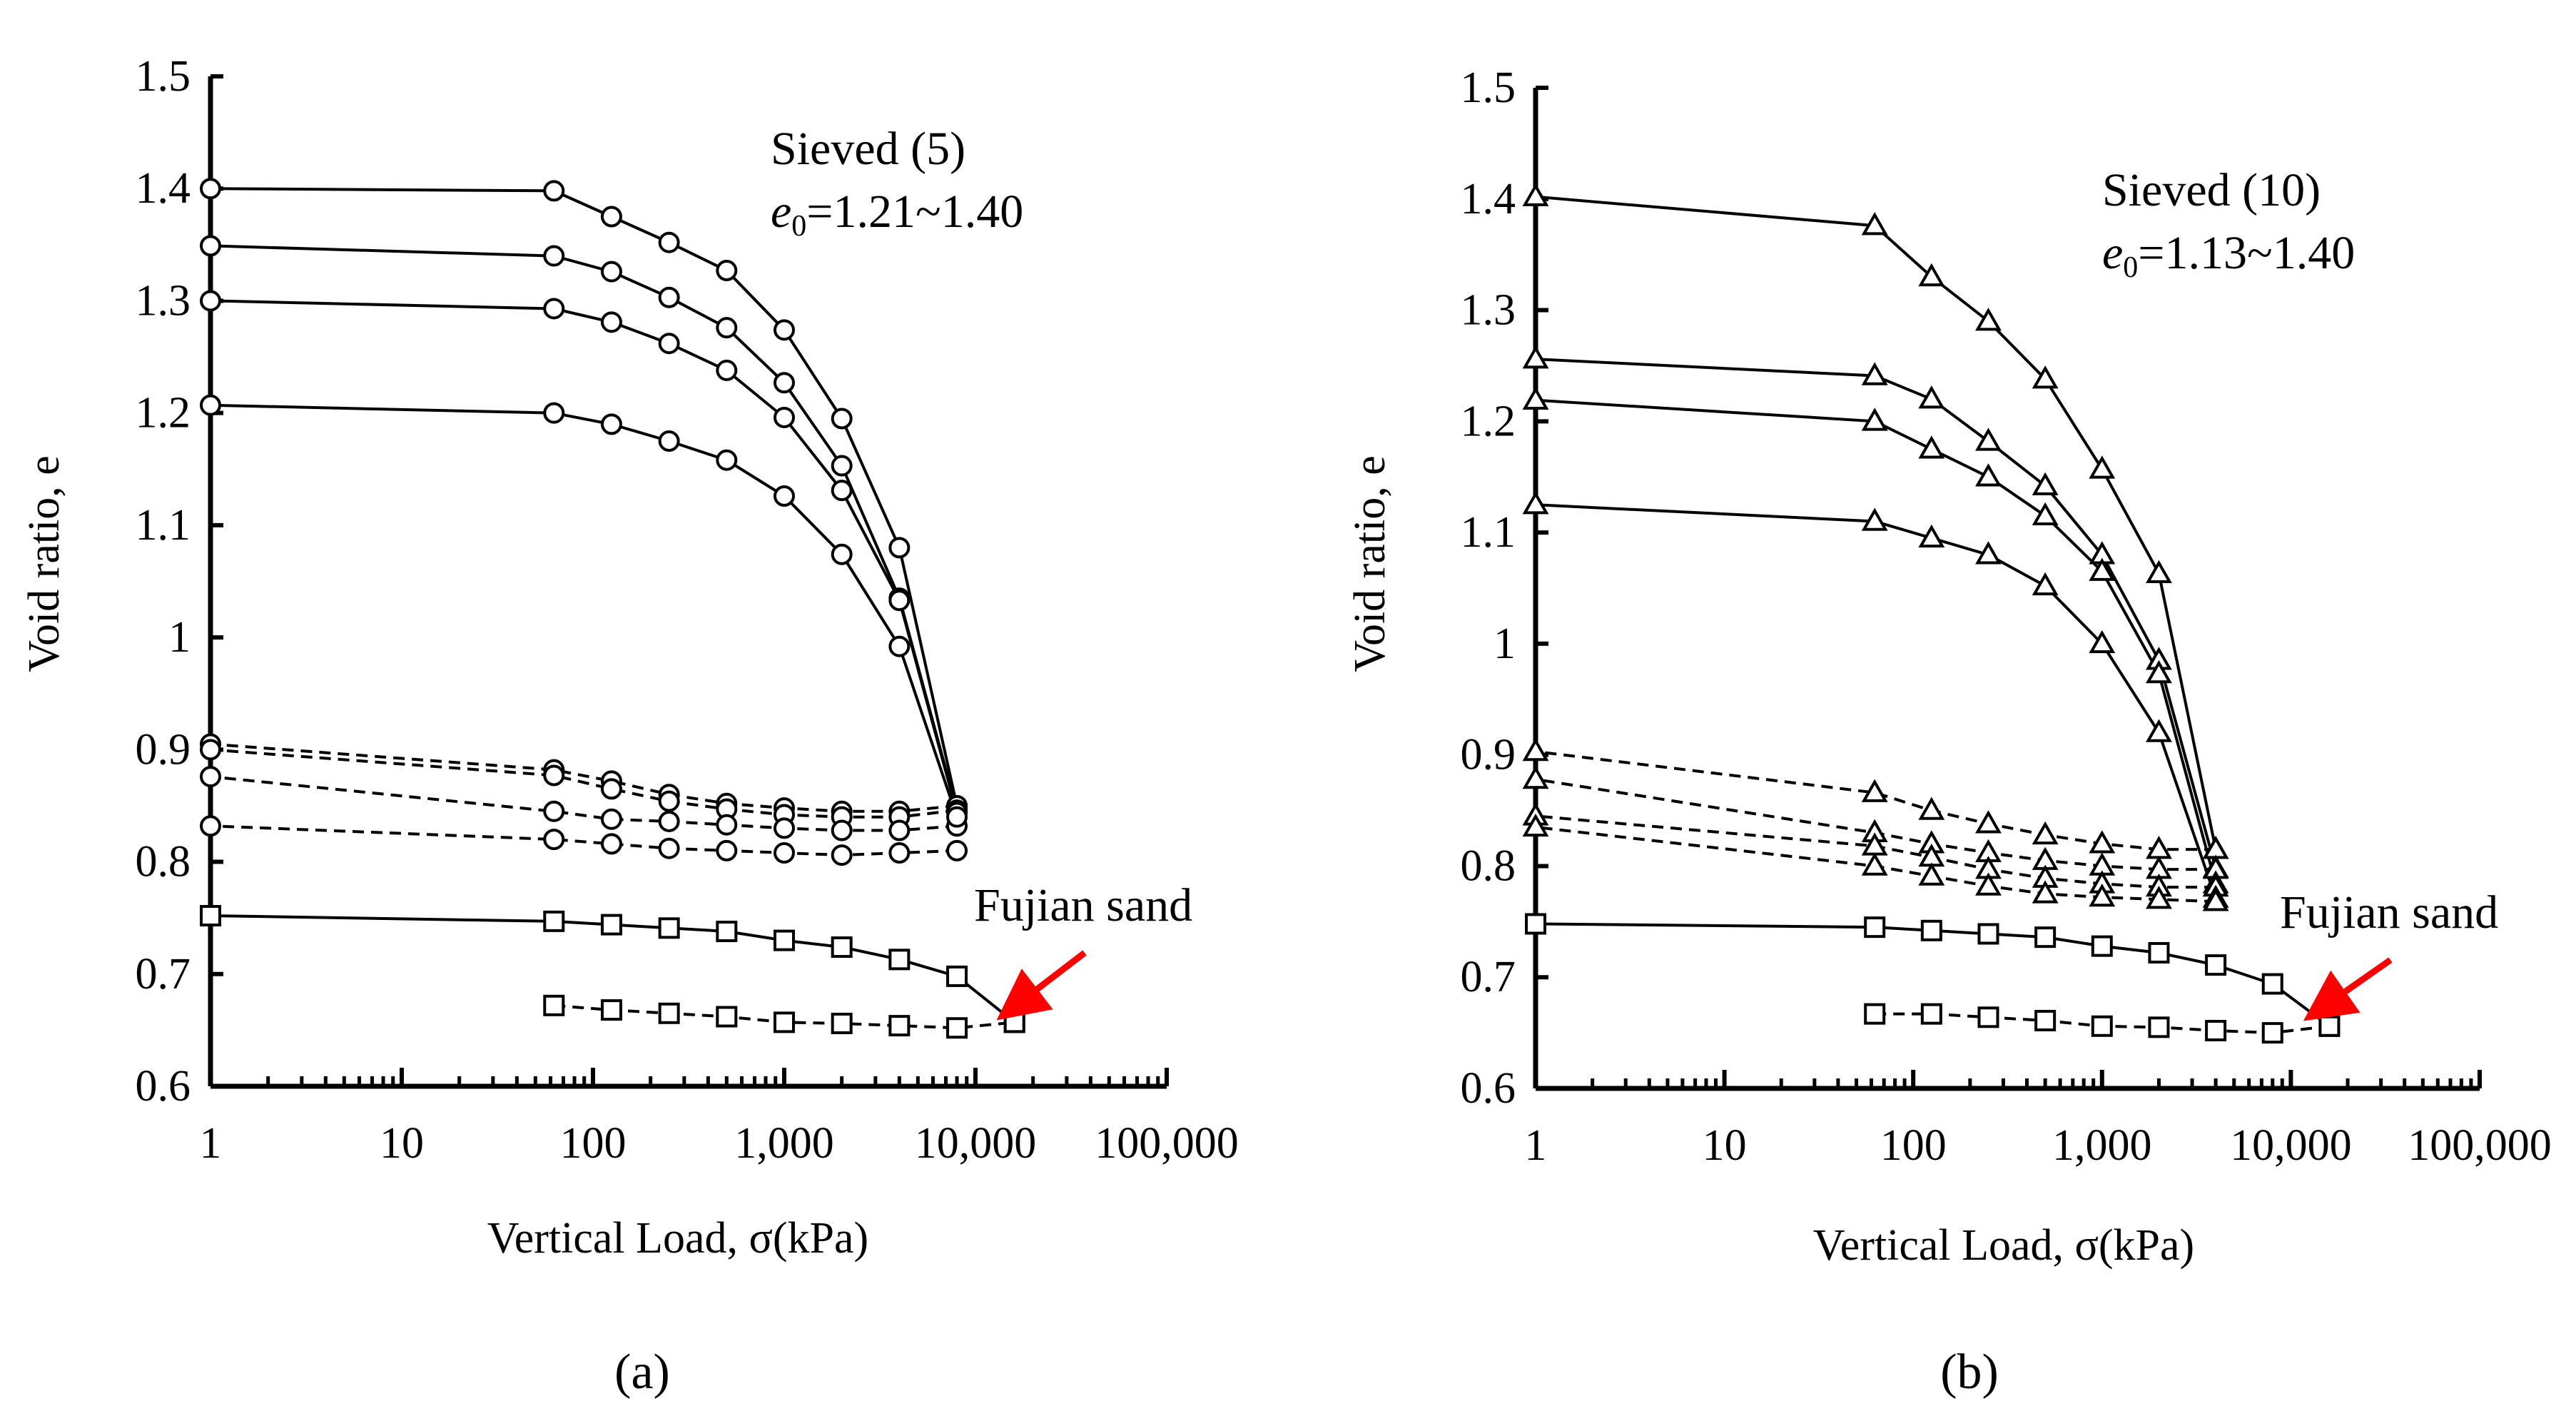 The width and height of the screenshot is (2576, 1426). I want to click on xtick-label: 10, so click(1725, 1145).